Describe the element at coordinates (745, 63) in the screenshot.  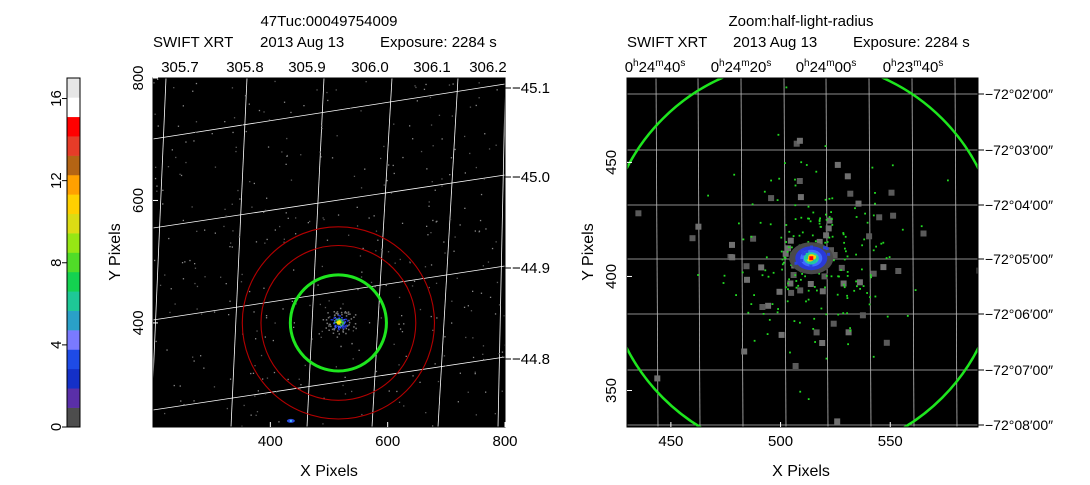
I see `ra-unit: m` at that location.